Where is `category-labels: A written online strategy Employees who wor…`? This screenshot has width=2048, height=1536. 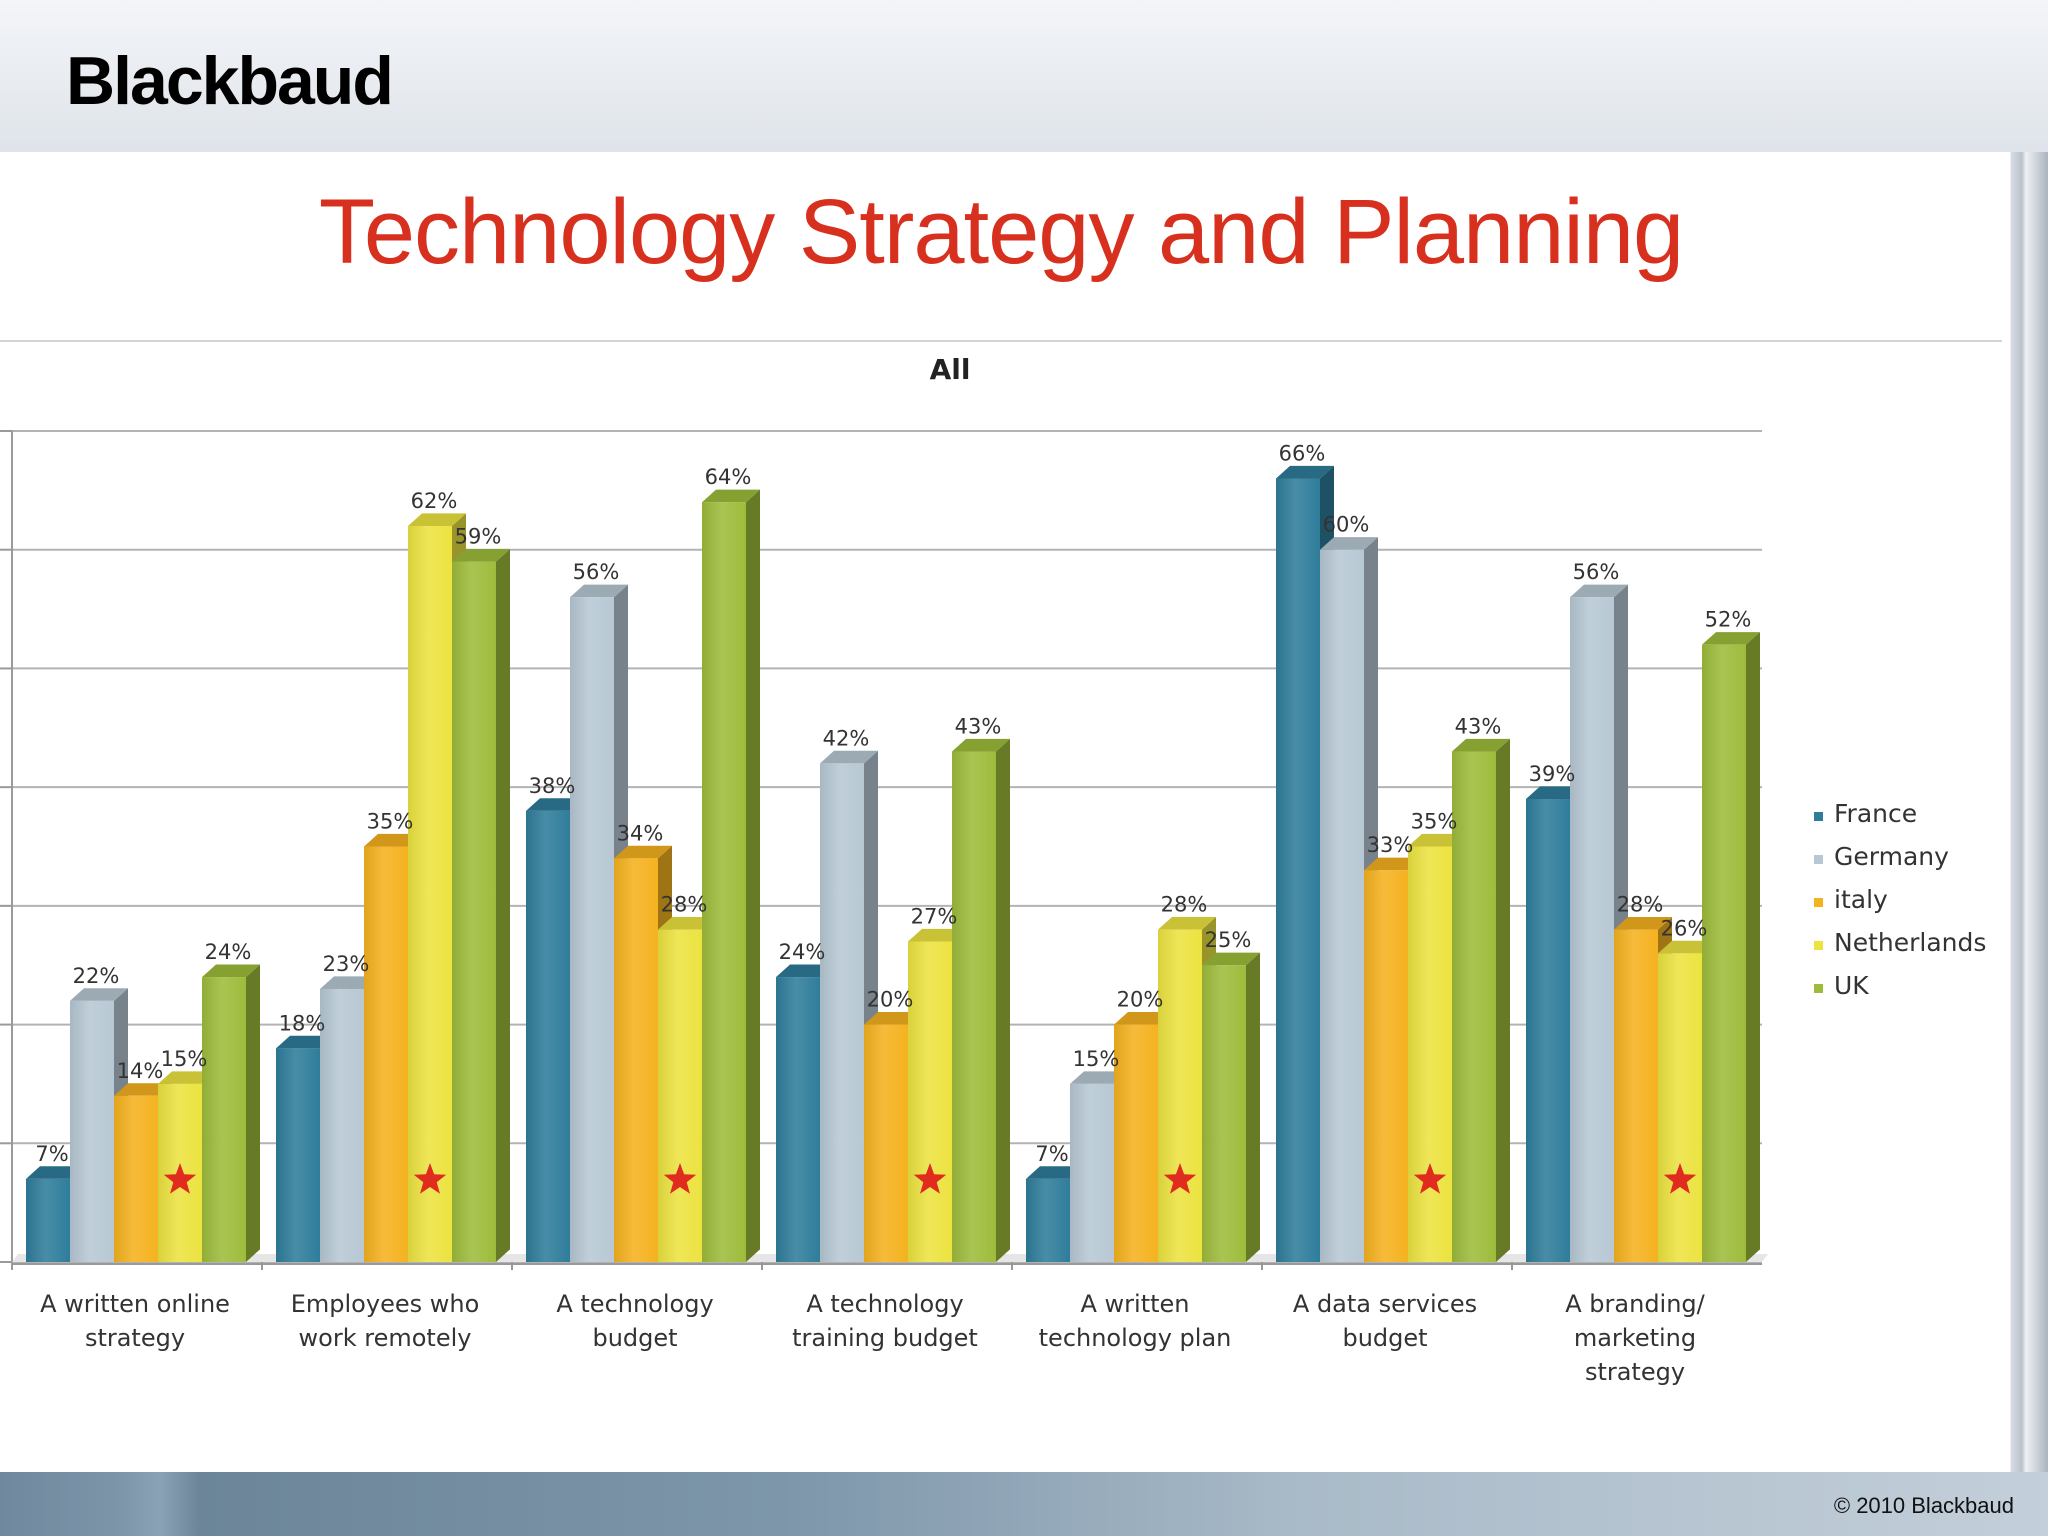 category-labels: A written online strategy Employees who wor… is located at coordinates (873, 1338).